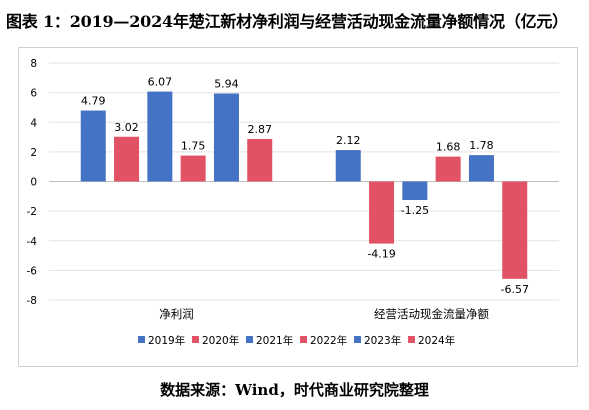 This screenshot has height=410, width=589. Describe the element at coordinates (220, 340) in the screenshot. I see `legend-label: 2020年` at that location.